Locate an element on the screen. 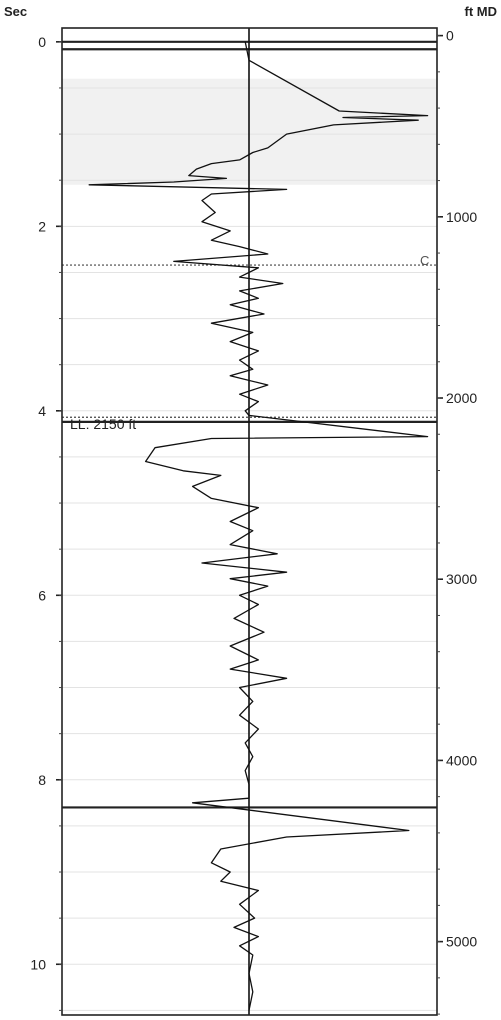 Image resolution: width=501 pixels, height=1020 pixels. left-tick-label: 4 is located at coordinates (42, 411).